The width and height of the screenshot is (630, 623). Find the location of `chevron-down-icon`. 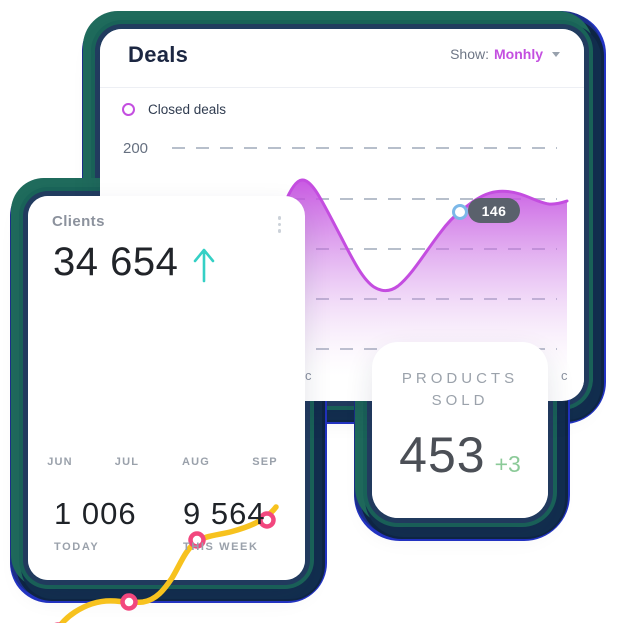

chevron-down-icon is located at coordinates (556, 54).